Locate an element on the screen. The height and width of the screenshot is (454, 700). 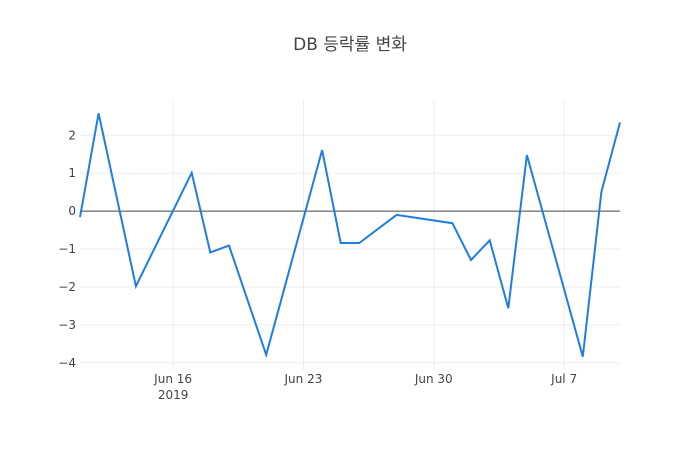
x-axis: Jun 16 2019 Jun 23 Jun 30 Jul 7 is located at coordinates (365, 387).